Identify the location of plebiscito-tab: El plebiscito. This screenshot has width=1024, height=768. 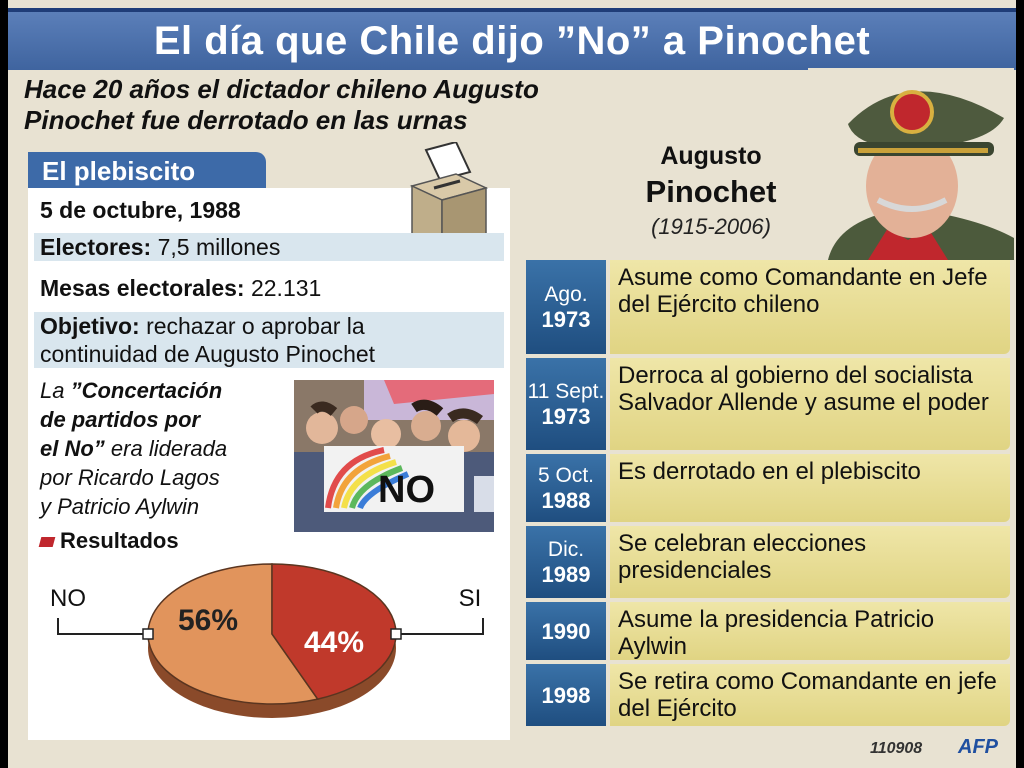
(147, 171).